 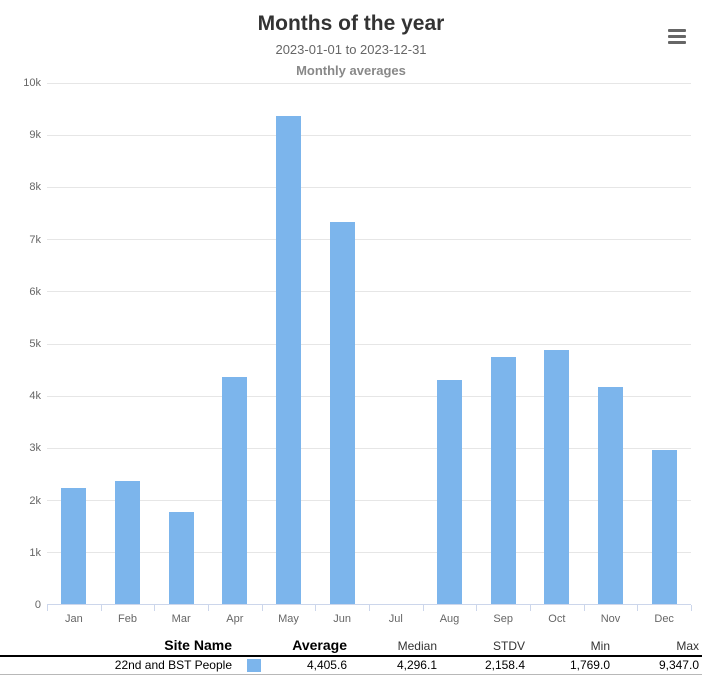 I want to click on bar-oct, so click(x=557, y=477).